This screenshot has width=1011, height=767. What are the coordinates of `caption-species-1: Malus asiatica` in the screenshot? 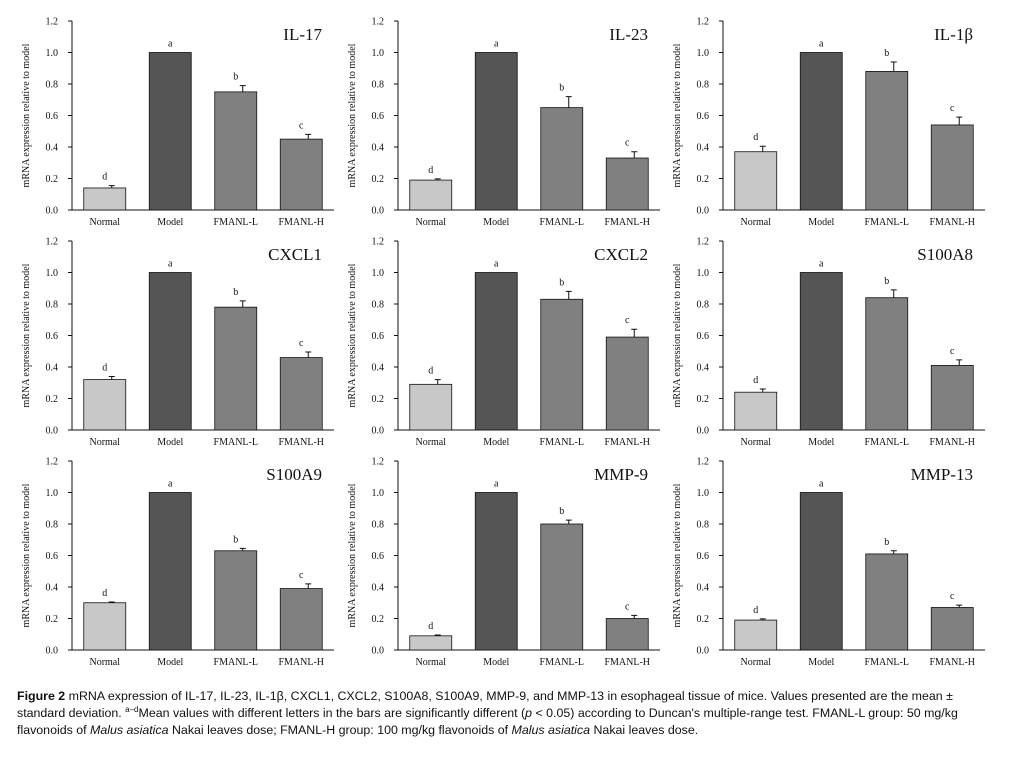 It's located at (129, 730).